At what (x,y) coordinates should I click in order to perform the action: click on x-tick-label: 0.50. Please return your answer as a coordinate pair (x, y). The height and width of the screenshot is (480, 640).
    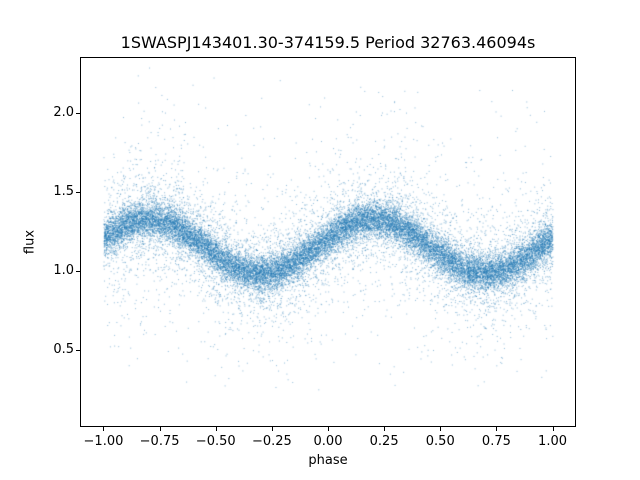
    Looking at the image, I should click on (440, 441).